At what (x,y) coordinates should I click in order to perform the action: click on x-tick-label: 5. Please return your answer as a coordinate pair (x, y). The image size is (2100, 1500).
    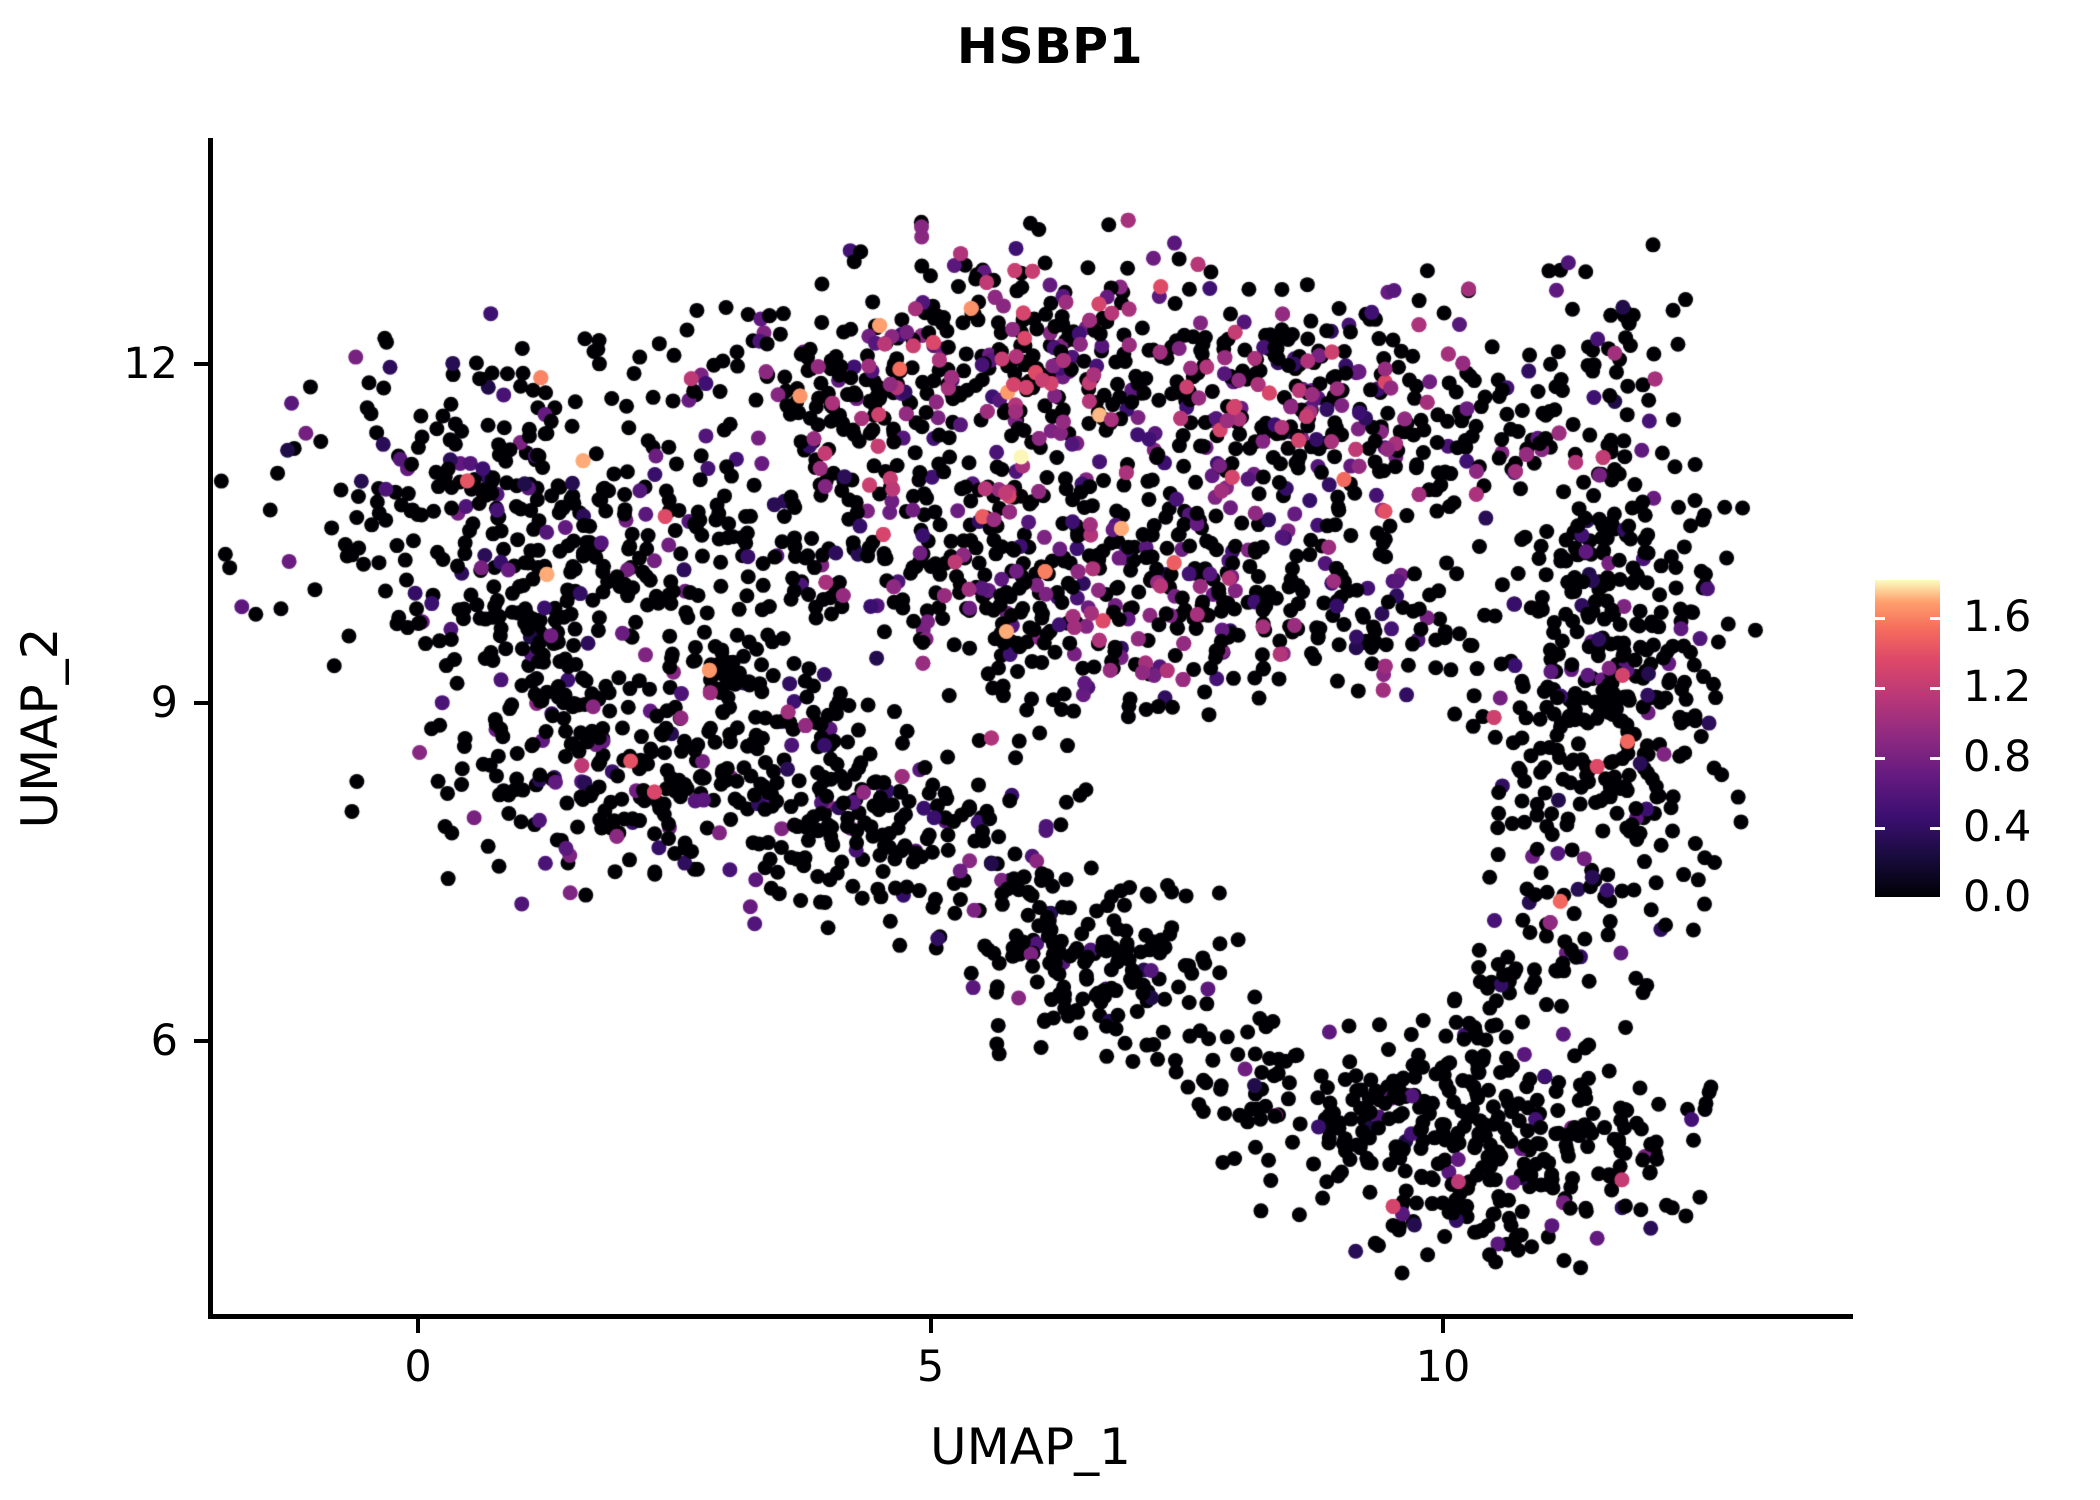
    Looking at the image, I should click on (930, 1367).